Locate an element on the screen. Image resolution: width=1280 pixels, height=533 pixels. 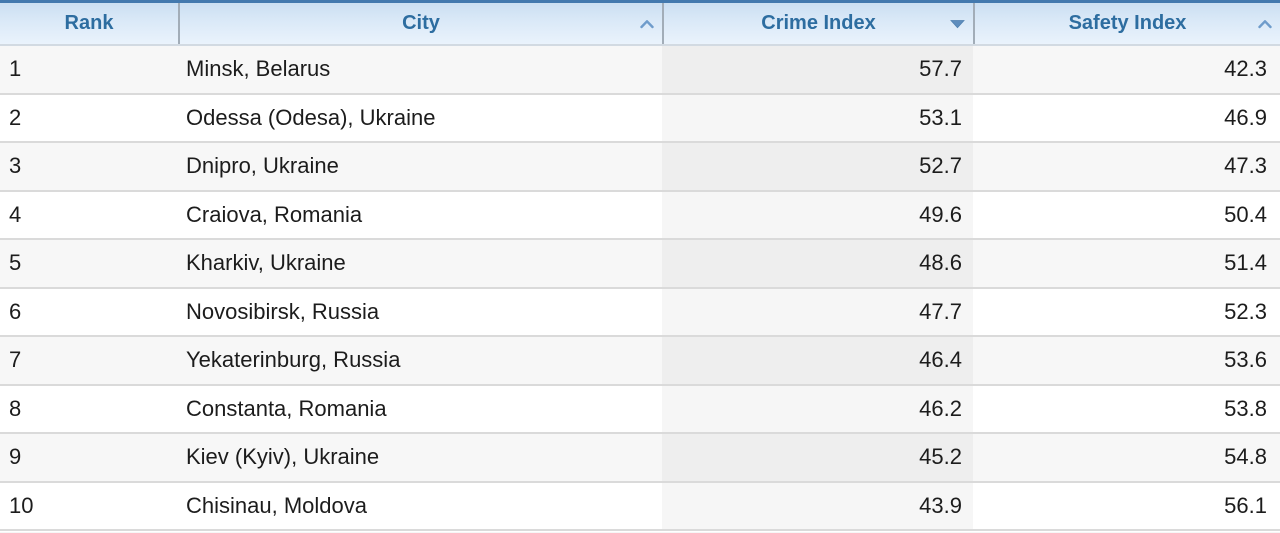
sort-descending-icon is located at coordinates (957, 23).